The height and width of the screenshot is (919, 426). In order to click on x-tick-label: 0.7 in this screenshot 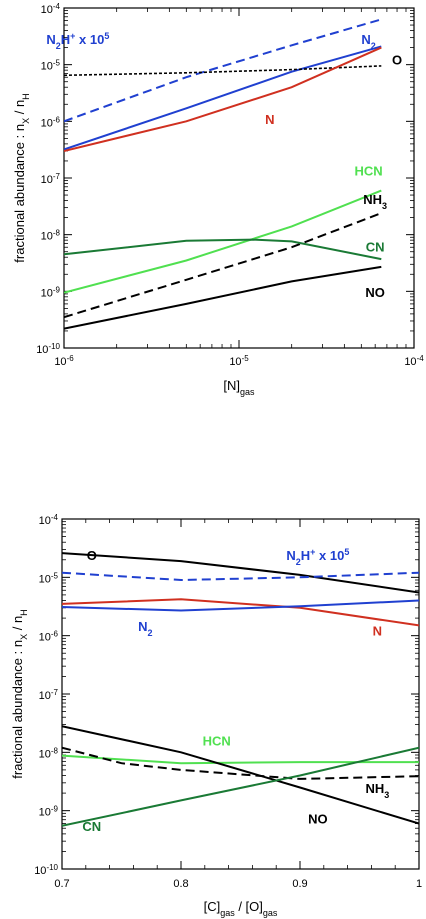, I will do `click(61, 884)`.